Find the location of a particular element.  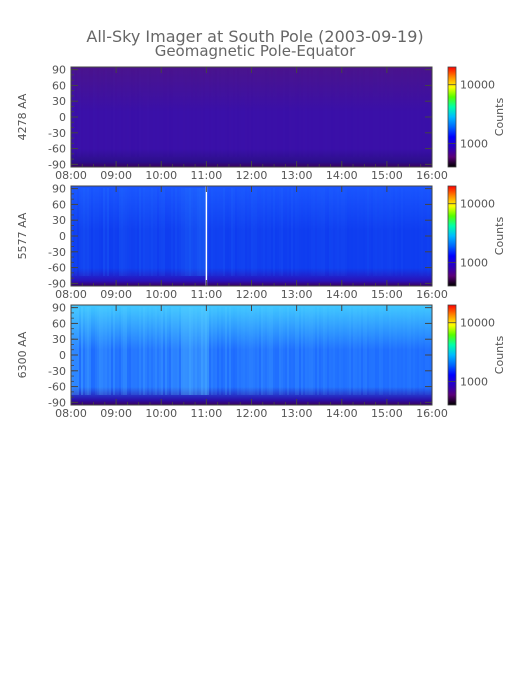

chart-subtitle: Geomagnetic Pole-Equator is located at coordinates (255, 51).